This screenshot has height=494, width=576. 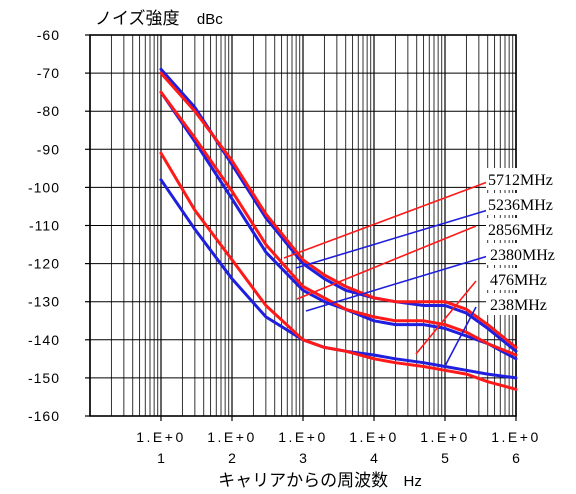 What do you see at coordinates (445, 458) in the screenshot?
I see `x-tick-label-bottom: 5` at bounding box center [445, 458].